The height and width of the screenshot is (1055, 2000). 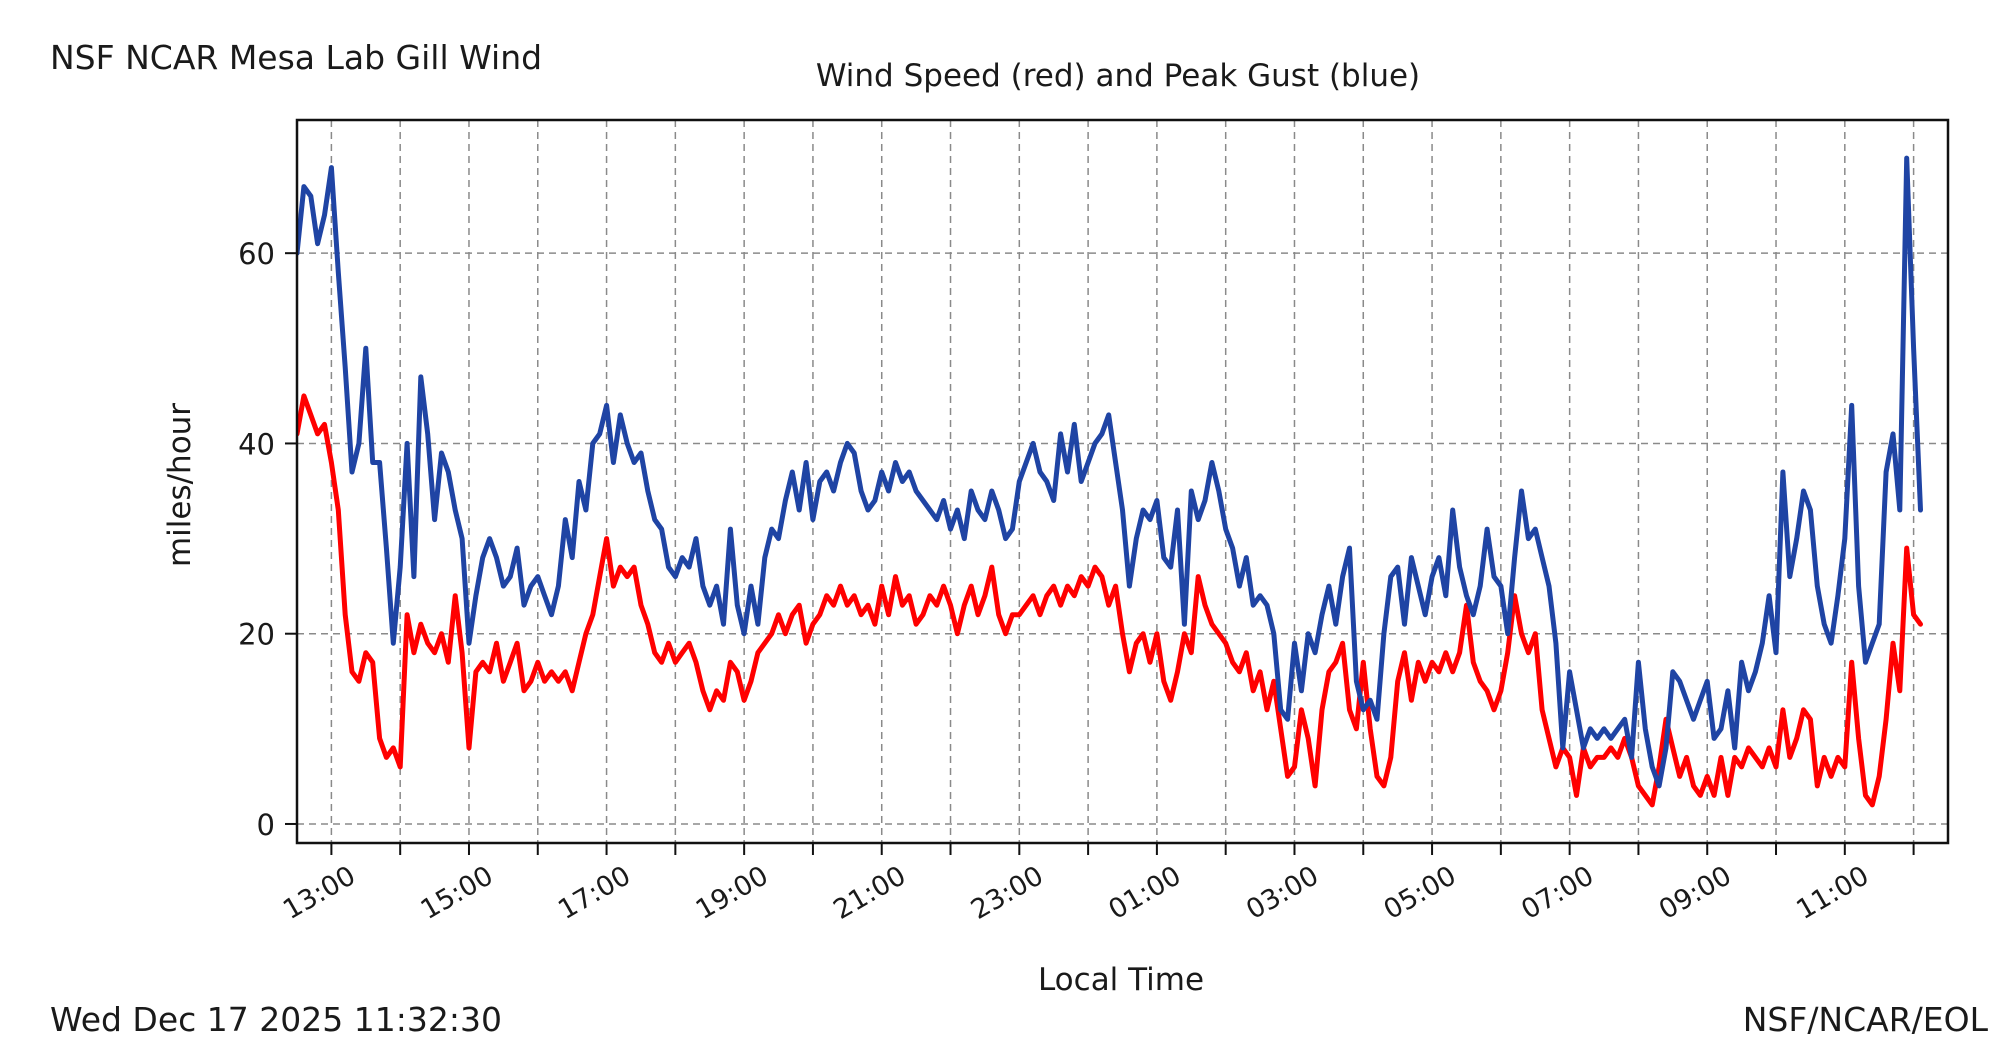 I want to click on y-tick-label: 40, so click(x=256, y=444).